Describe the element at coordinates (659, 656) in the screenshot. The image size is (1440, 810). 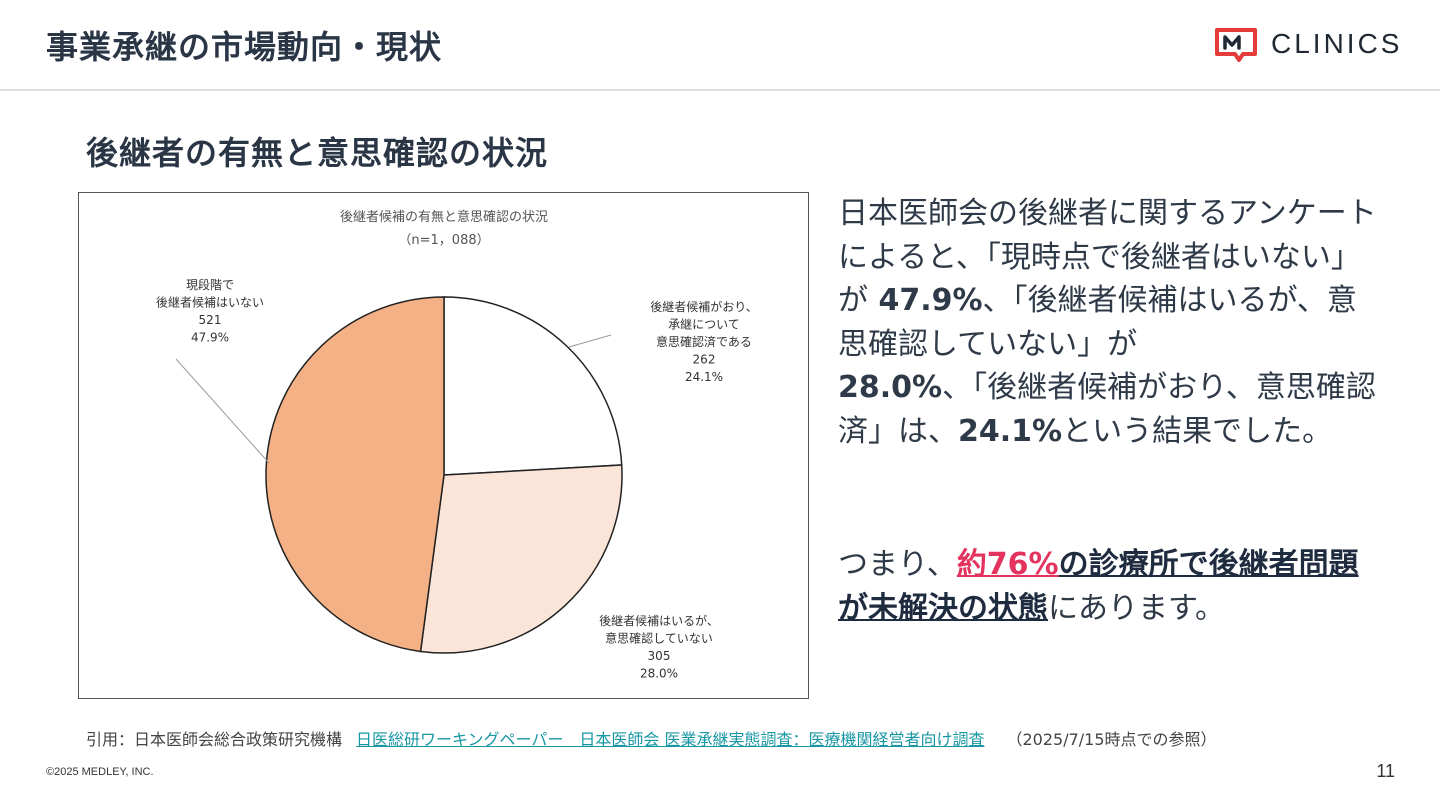
I see `pie-label-2-line-3: 305` at that location.